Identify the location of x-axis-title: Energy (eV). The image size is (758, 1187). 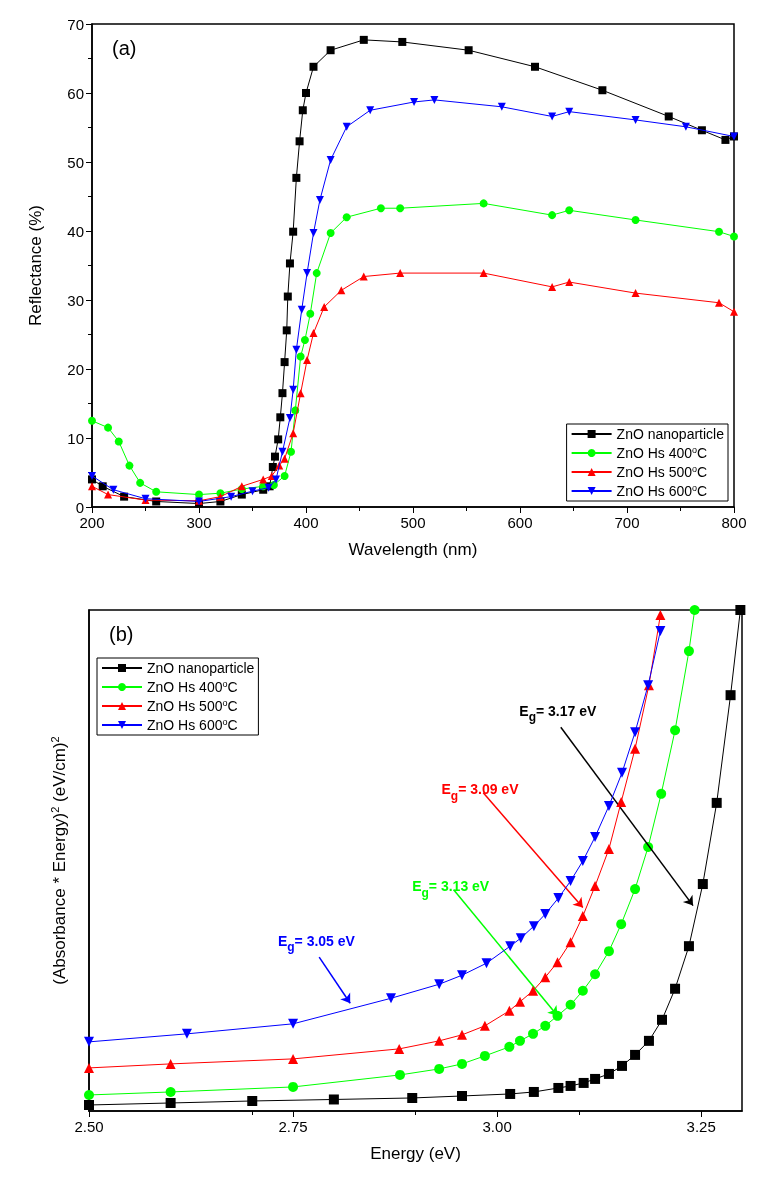
(415, 1153).